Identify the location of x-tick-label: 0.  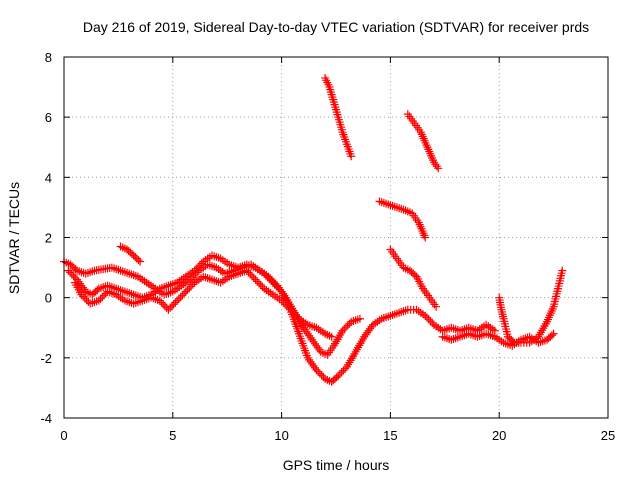
(63, 435).